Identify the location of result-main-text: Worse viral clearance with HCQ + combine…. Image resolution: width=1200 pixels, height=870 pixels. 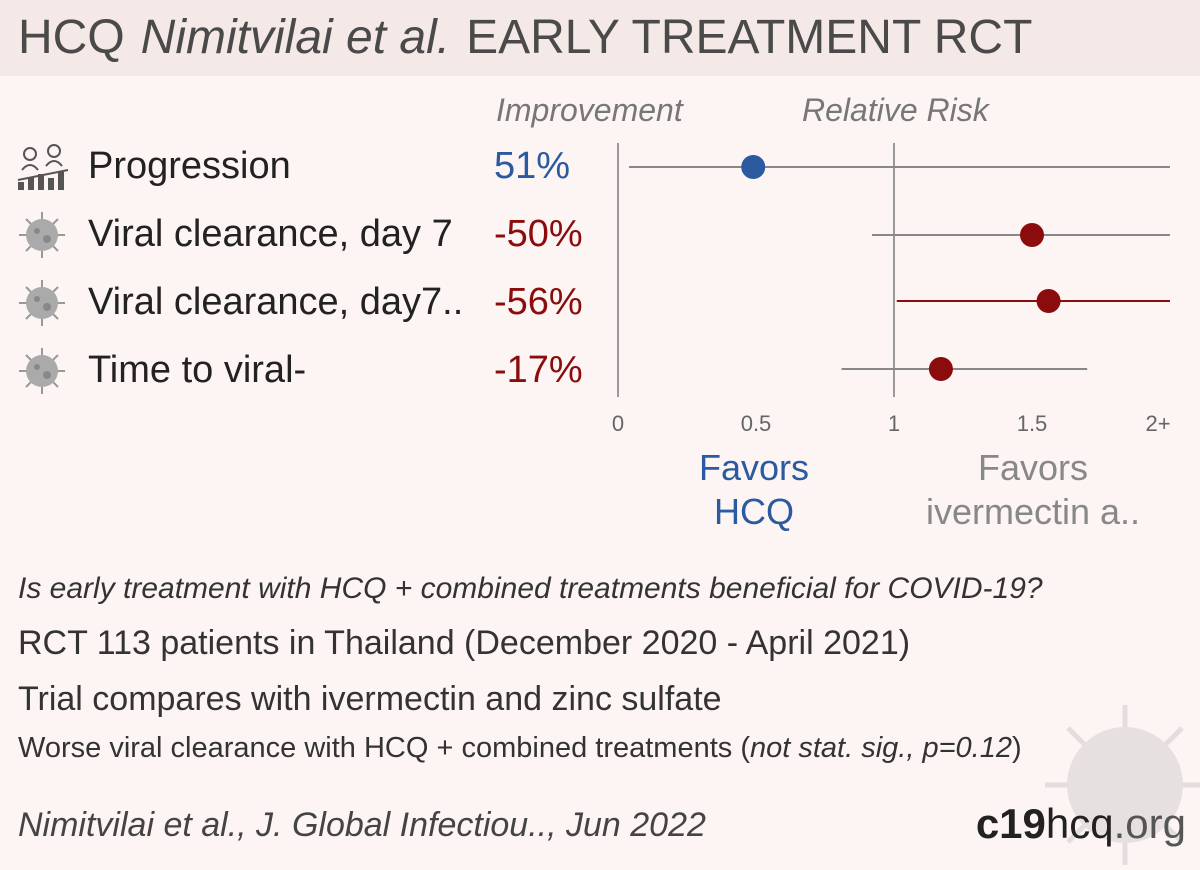
(384, 748).